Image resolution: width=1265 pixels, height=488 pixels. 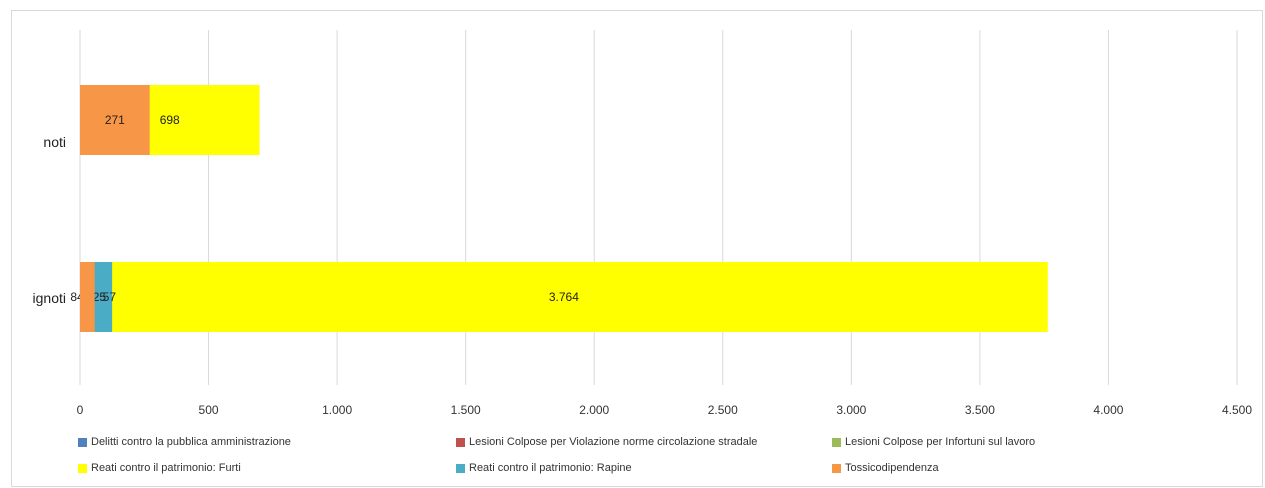 I want to click on legend-item: Lesioni Colpose per Infortuni sul lavoro, so click(x=933, y=442).